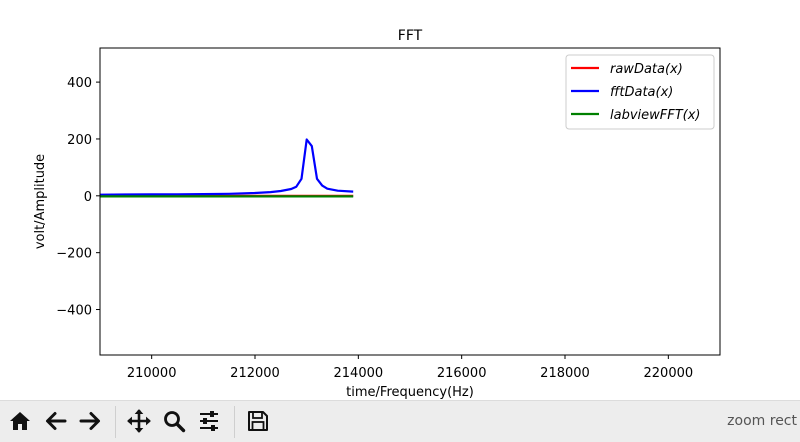 This screenshot has height=442, width=800. I want to click on status-text: zoom rect, so click(762, 421).